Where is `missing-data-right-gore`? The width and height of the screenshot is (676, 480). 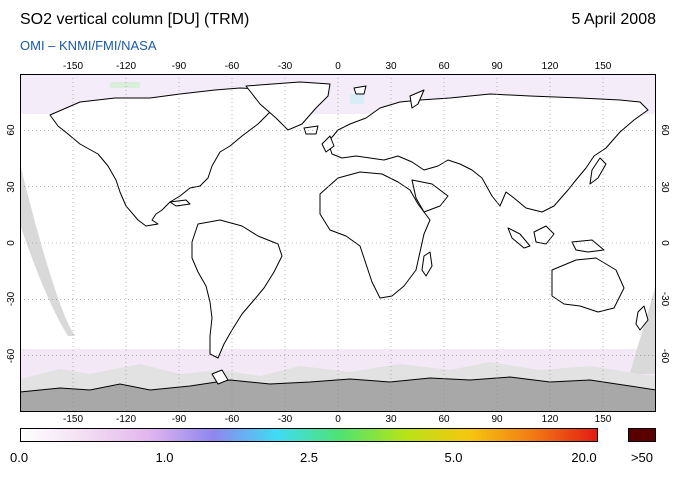
missing-data-right-gore is located at coordinates (643, 329).